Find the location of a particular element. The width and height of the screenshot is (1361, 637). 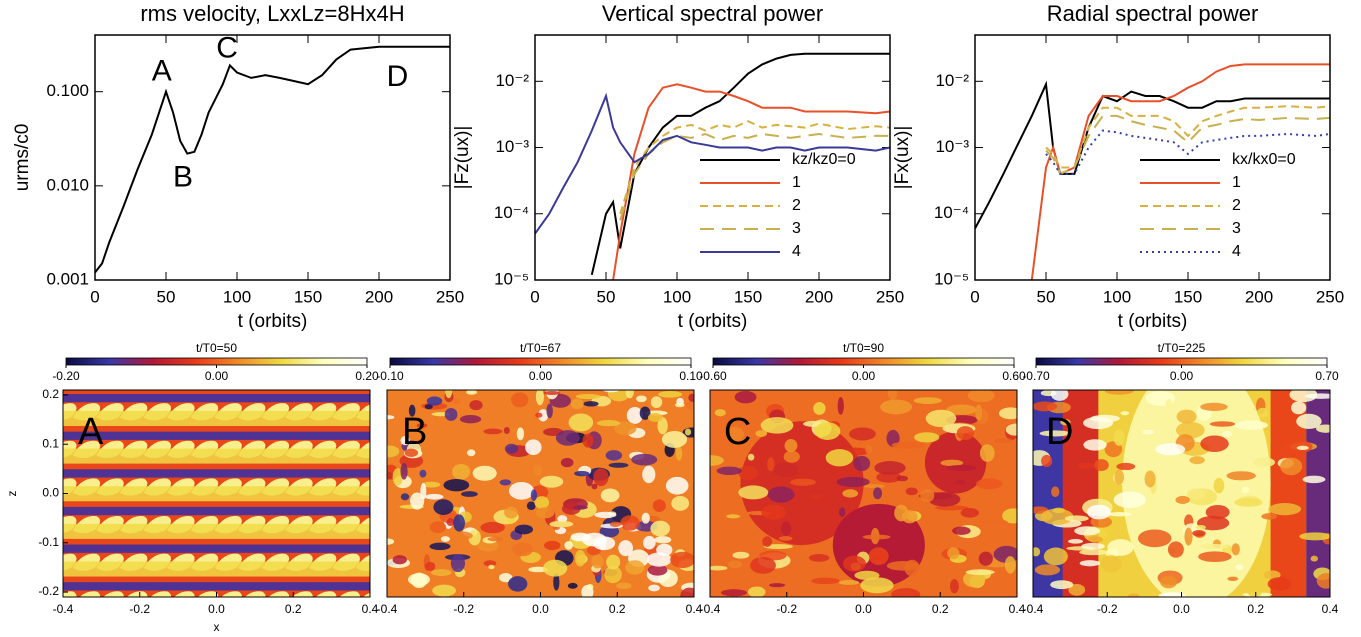

y-axis-label: |Fz(ux)| is located at coordinates (462, 158).